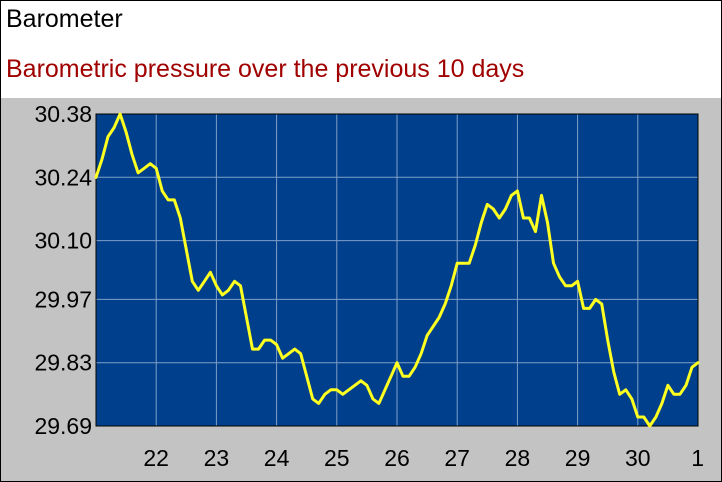 This screenshot has height=482, width=722. I want to click on x-tick-label: 22, so click(156, 458).